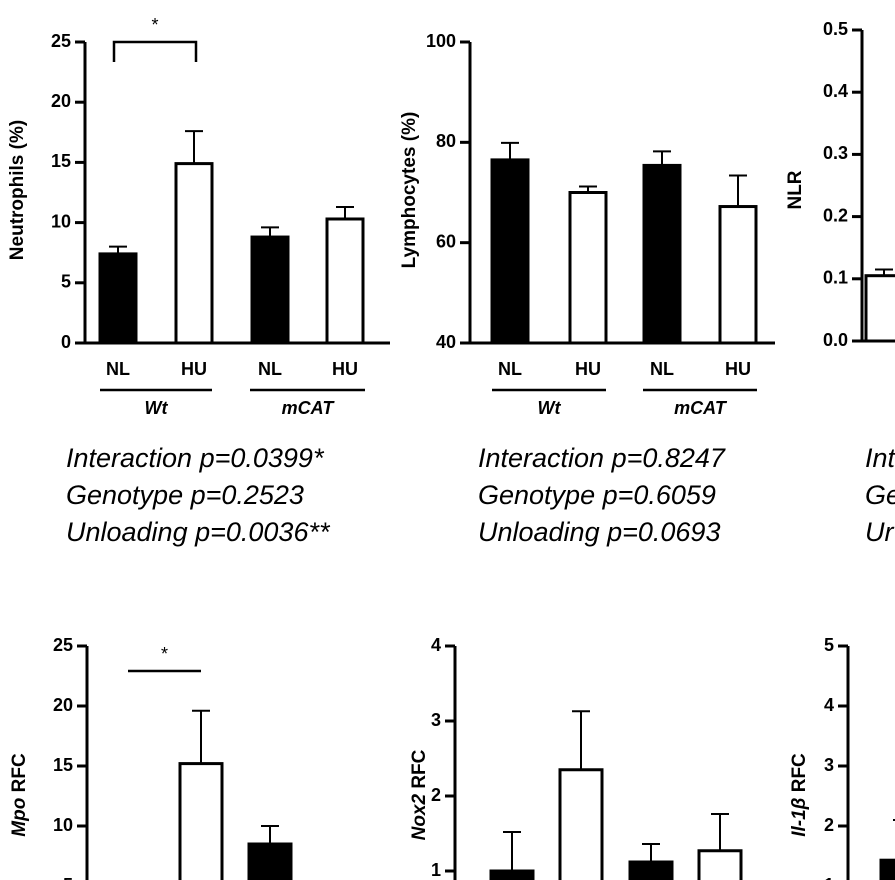 The image size is (895, 880). I want to click on stat-line: Unloading p=0.0693, so click(599, 532).